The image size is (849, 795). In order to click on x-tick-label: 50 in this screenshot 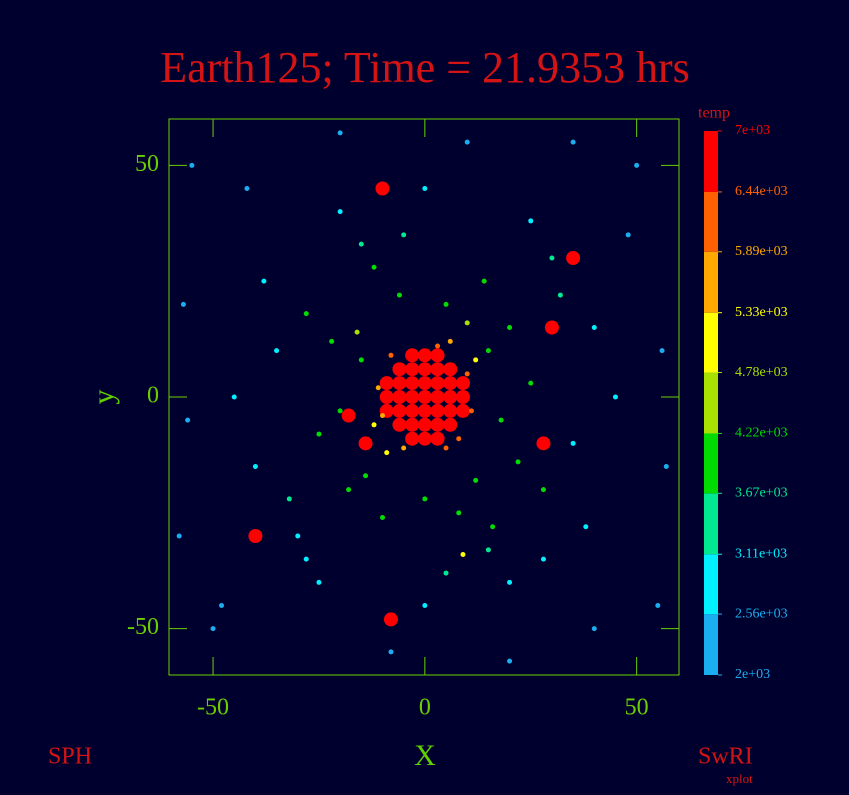, I will do `click(637, 708)`.